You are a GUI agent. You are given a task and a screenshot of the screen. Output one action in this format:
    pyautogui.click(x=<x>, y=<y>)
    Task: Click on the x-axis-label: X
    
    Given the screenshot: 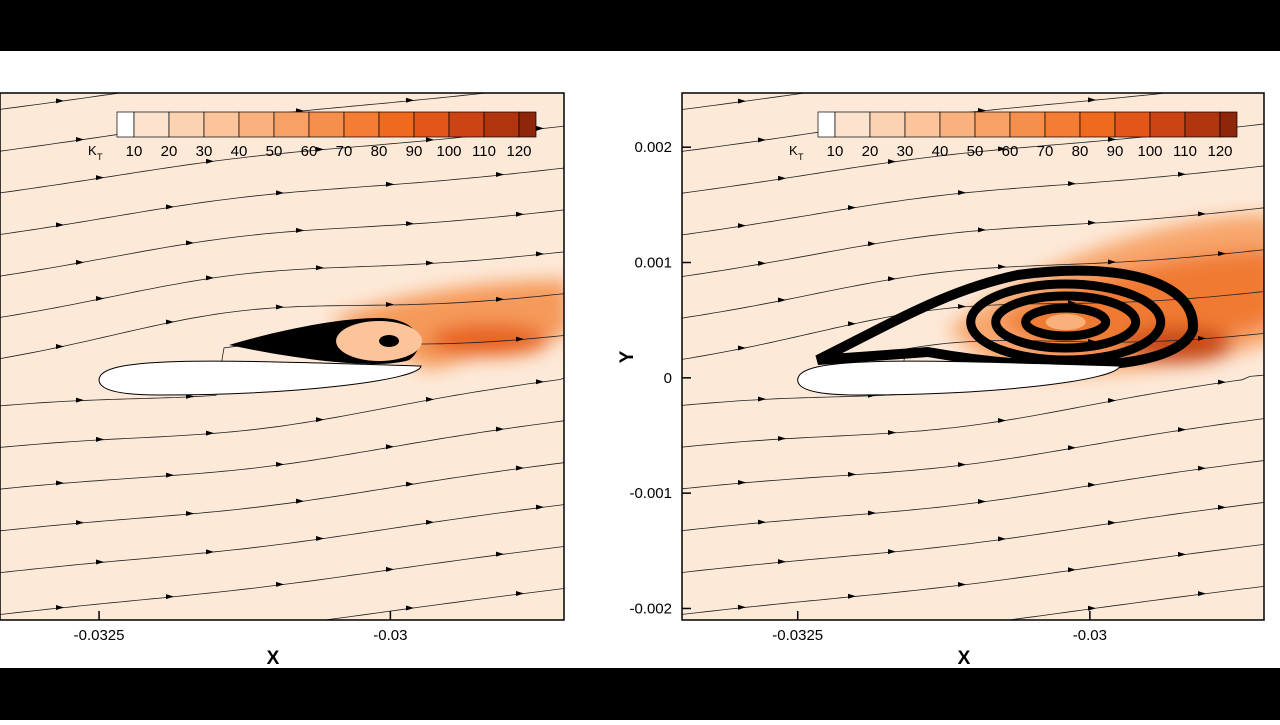 What is the action you would take?
    pyautogui.click(x=273, y=658)
    